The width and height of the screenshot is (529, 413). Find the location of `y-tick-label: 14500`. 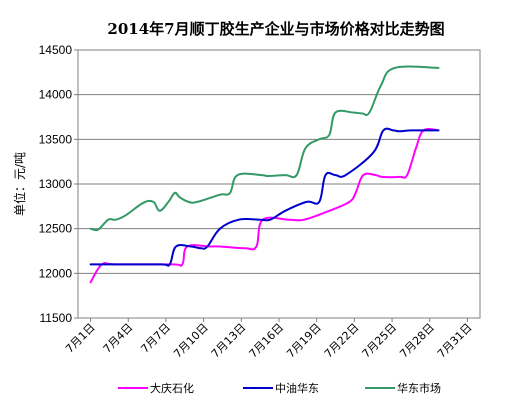

y-tick-label: 14500 is located at coordinates (56, 50).